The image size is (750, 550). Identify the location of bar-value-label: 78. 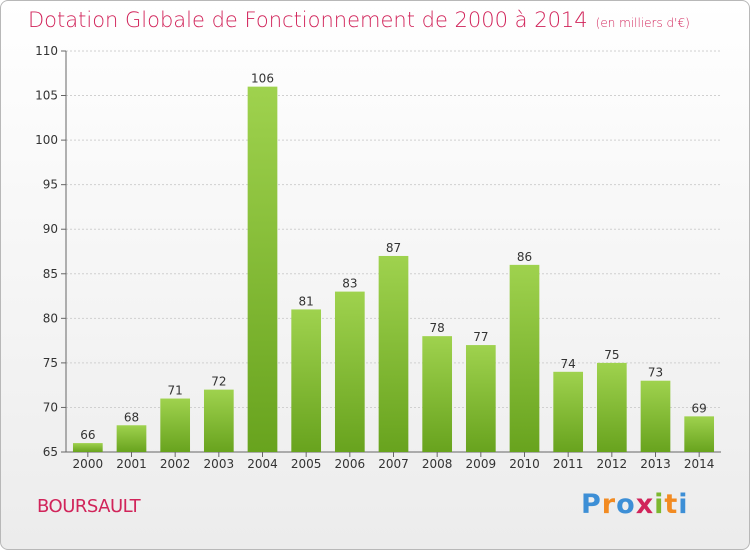
(437, 328).